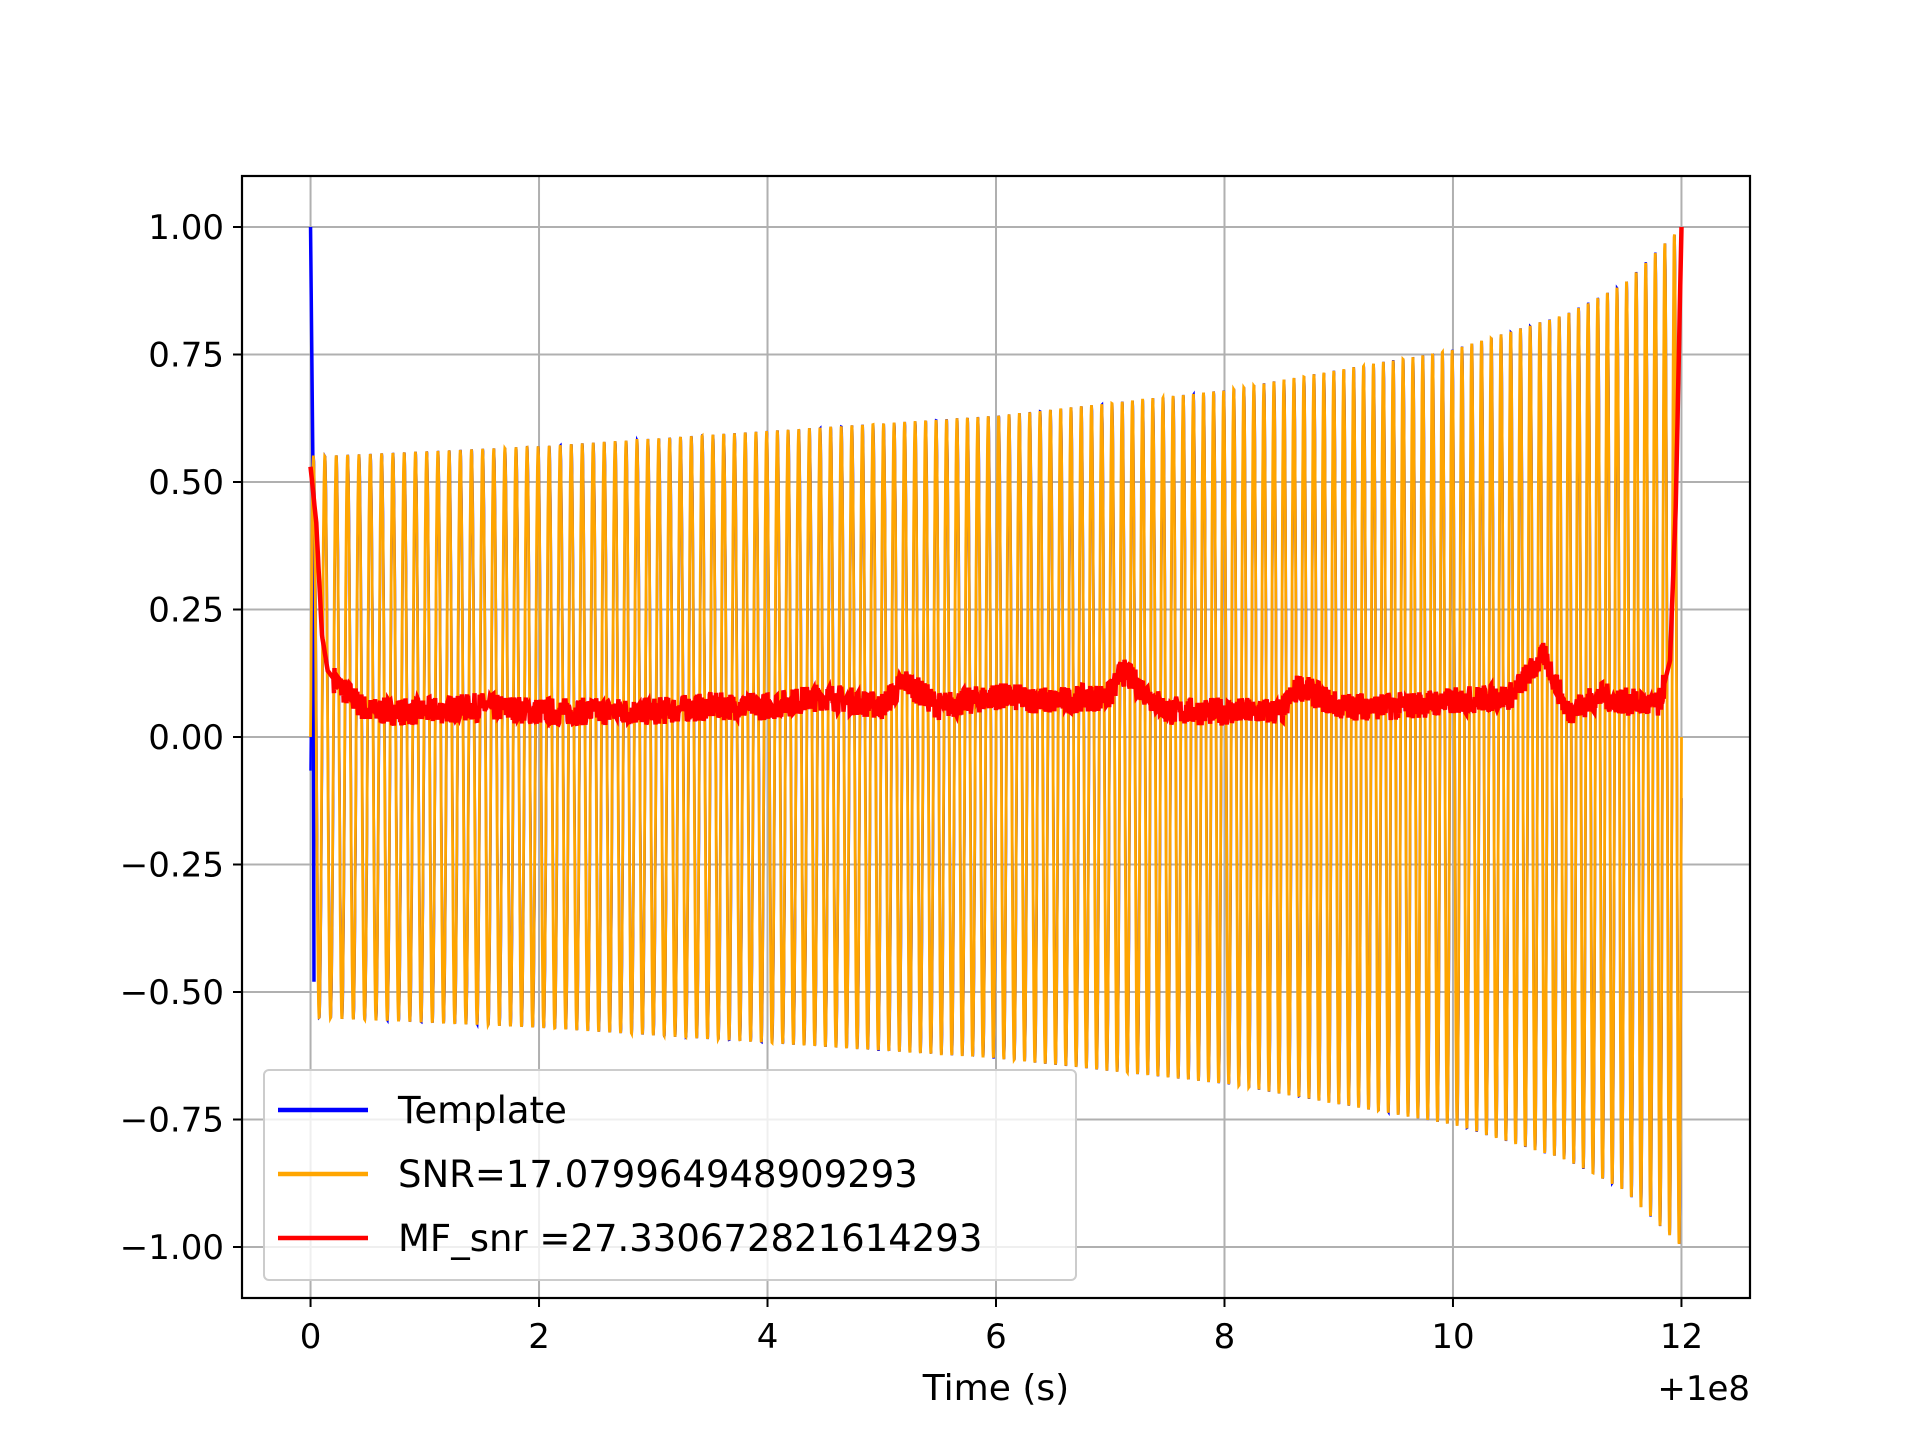  Describe the element at coordinates (172, 993) in the screenshot. I see `y-tick-label: −0.50` at that location.